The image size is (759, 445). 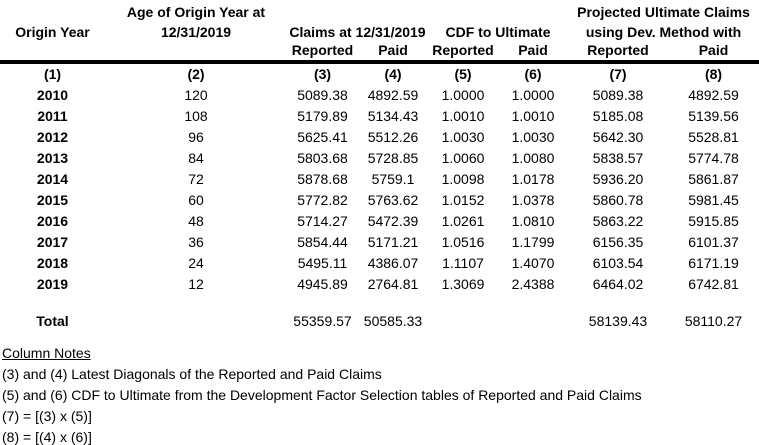 I want to click on subheader-cdf-paid: Paid, so click(x=533, y=53).